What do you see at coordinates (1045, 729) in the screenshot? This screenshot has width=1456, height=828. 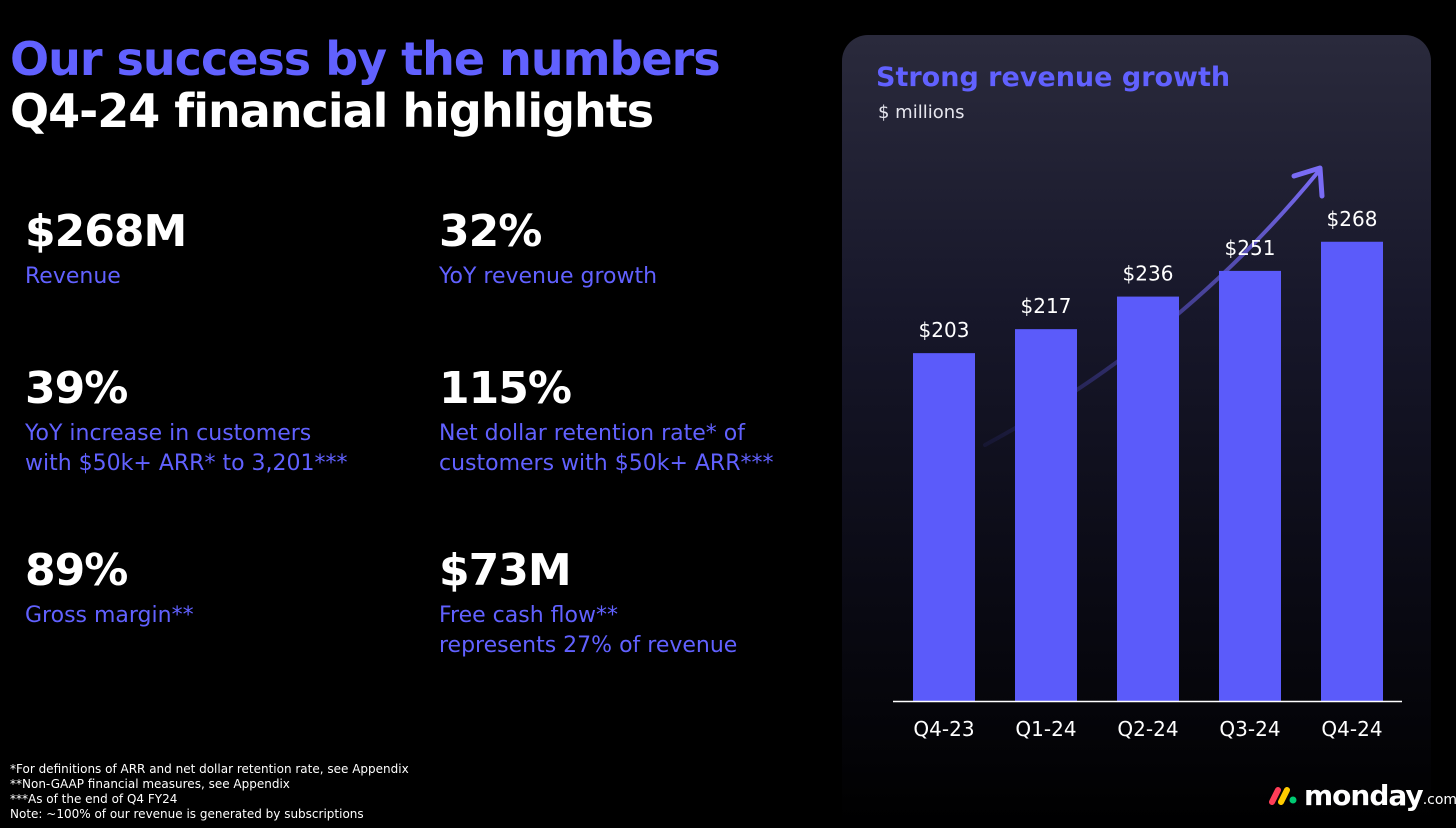 I see `x-tick-label: Q1-24` at bounding box center [1045, 729].